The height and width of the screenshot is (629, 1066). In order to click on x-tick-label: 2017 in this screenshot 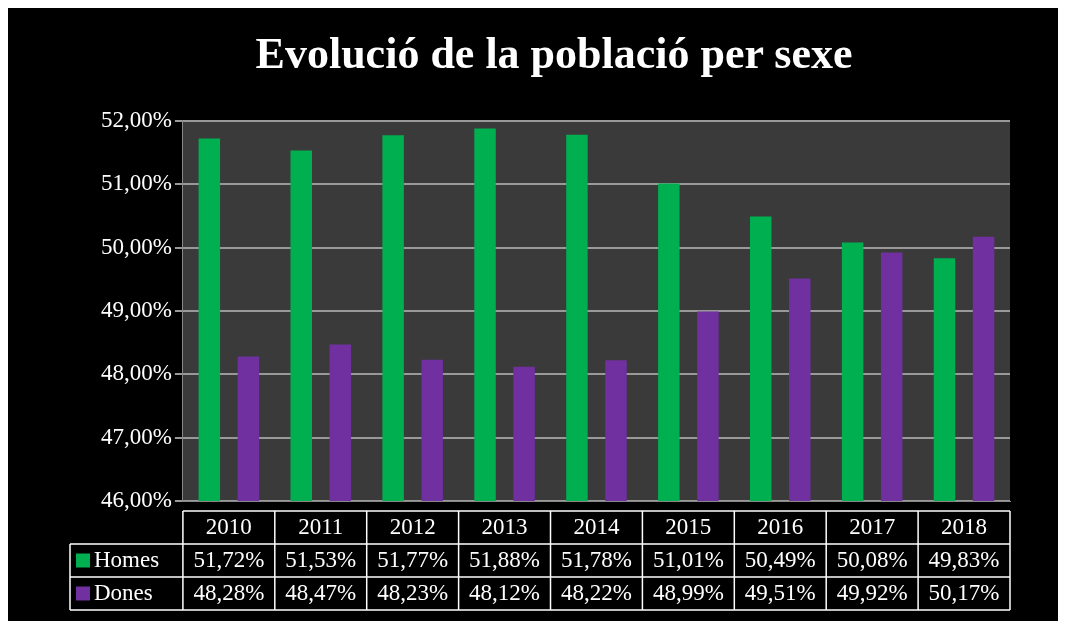, I will do `click(872, 526)`.